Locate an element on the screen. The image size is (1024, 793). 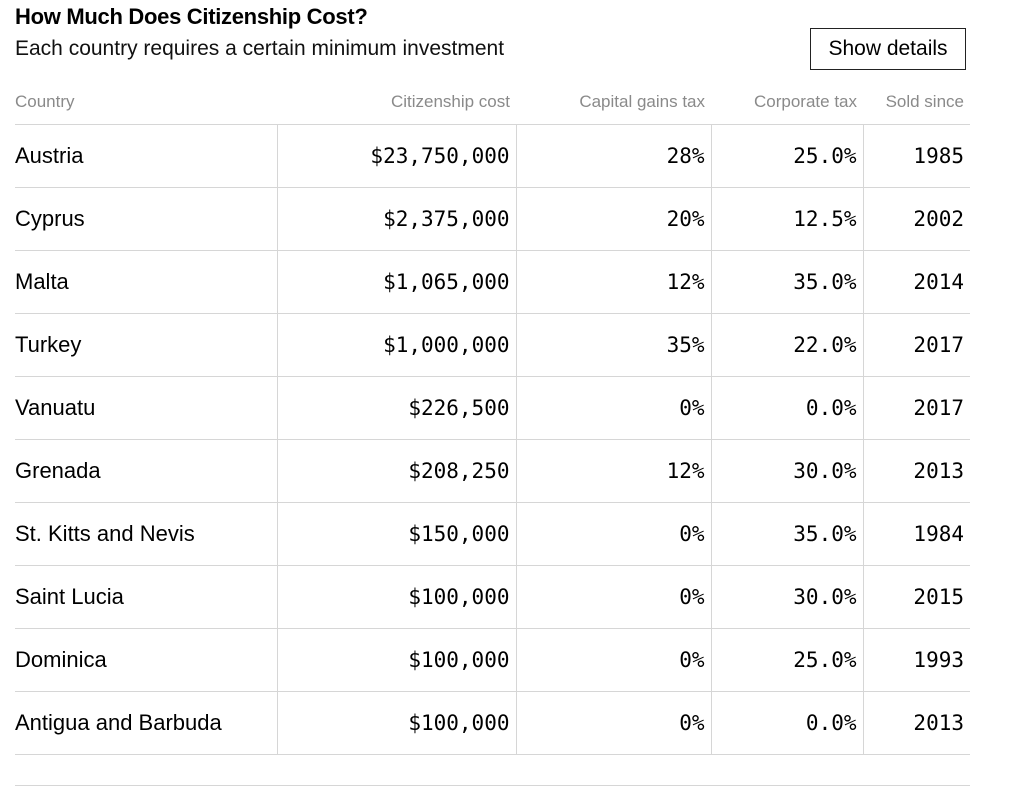
cell-corporate-tax: 12.5% is located at coordinates (787, 219).